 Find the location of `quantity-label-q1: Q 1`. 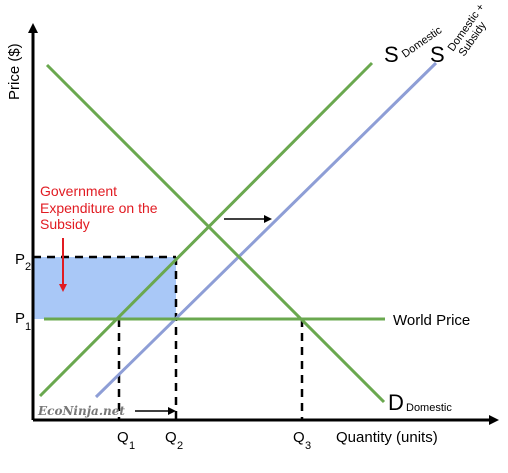

quantity-label-q1: Q 1 is located at coordinates (126, 440).